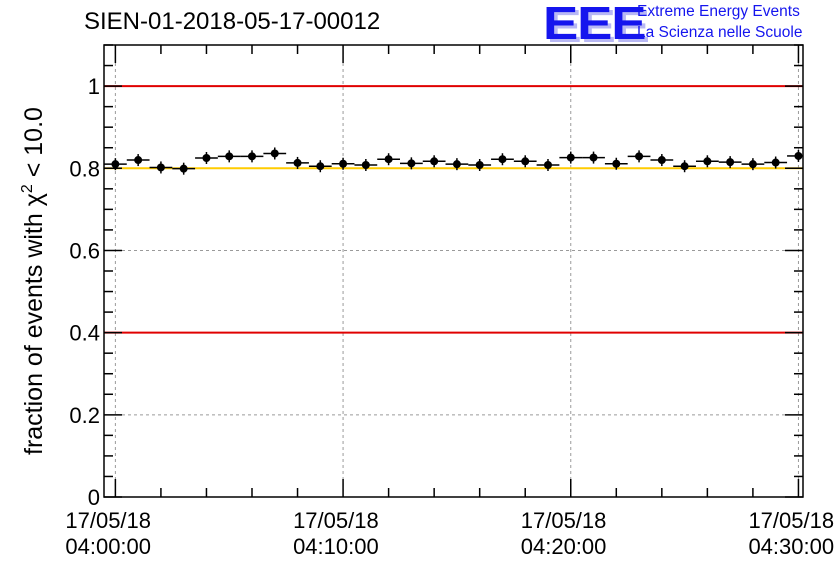  What do you see at coordinates (108, 546) in the screenshot?
I see `x-tick-time: 04:00:00` at bounding box center [108, 546].